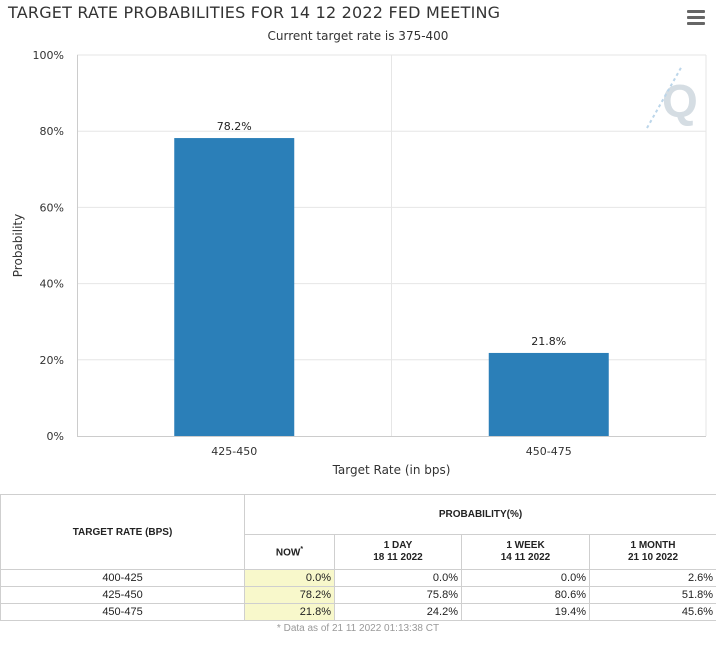  Describe the element at coordinates (52, 131) in the screenshot. I see `y-tick-label: 80%` at that location.